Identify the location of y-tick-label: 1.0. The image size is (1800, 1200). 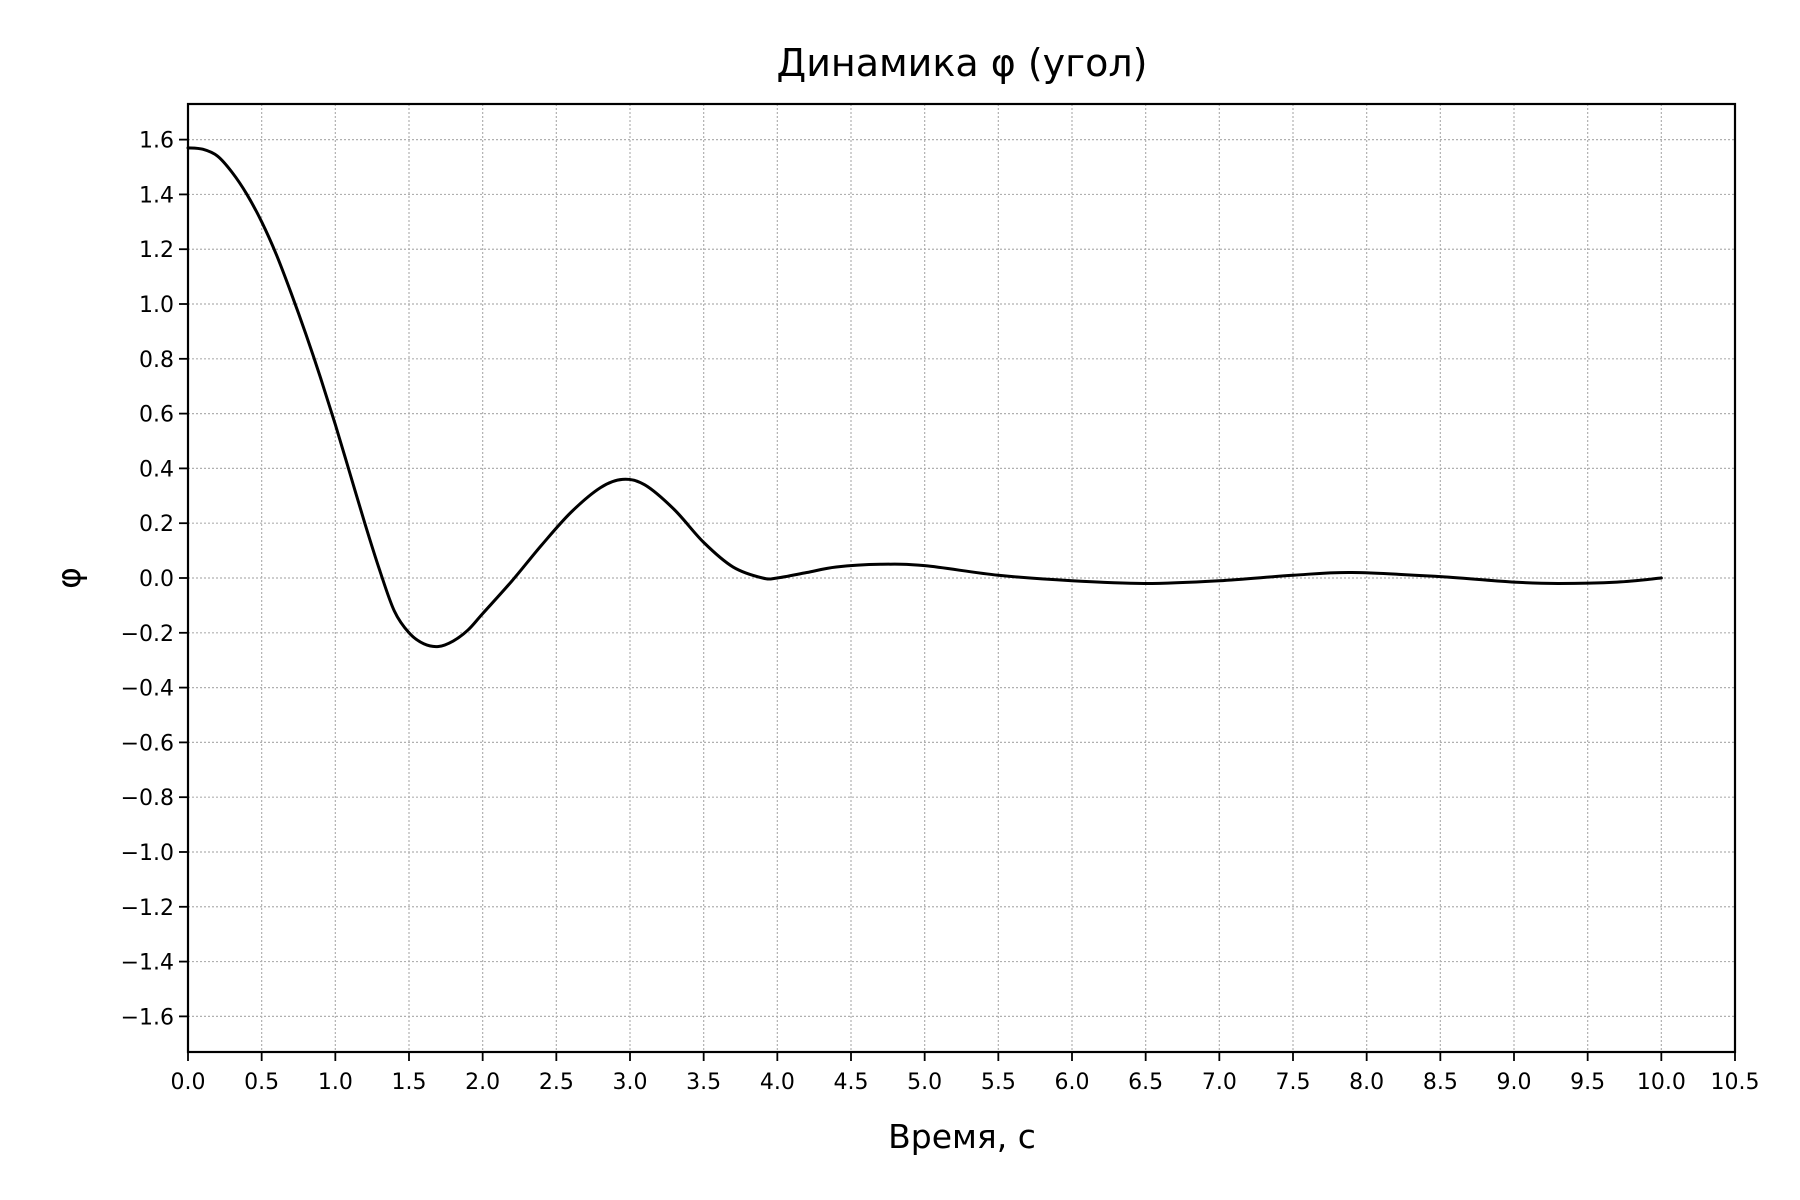
(156, 305).